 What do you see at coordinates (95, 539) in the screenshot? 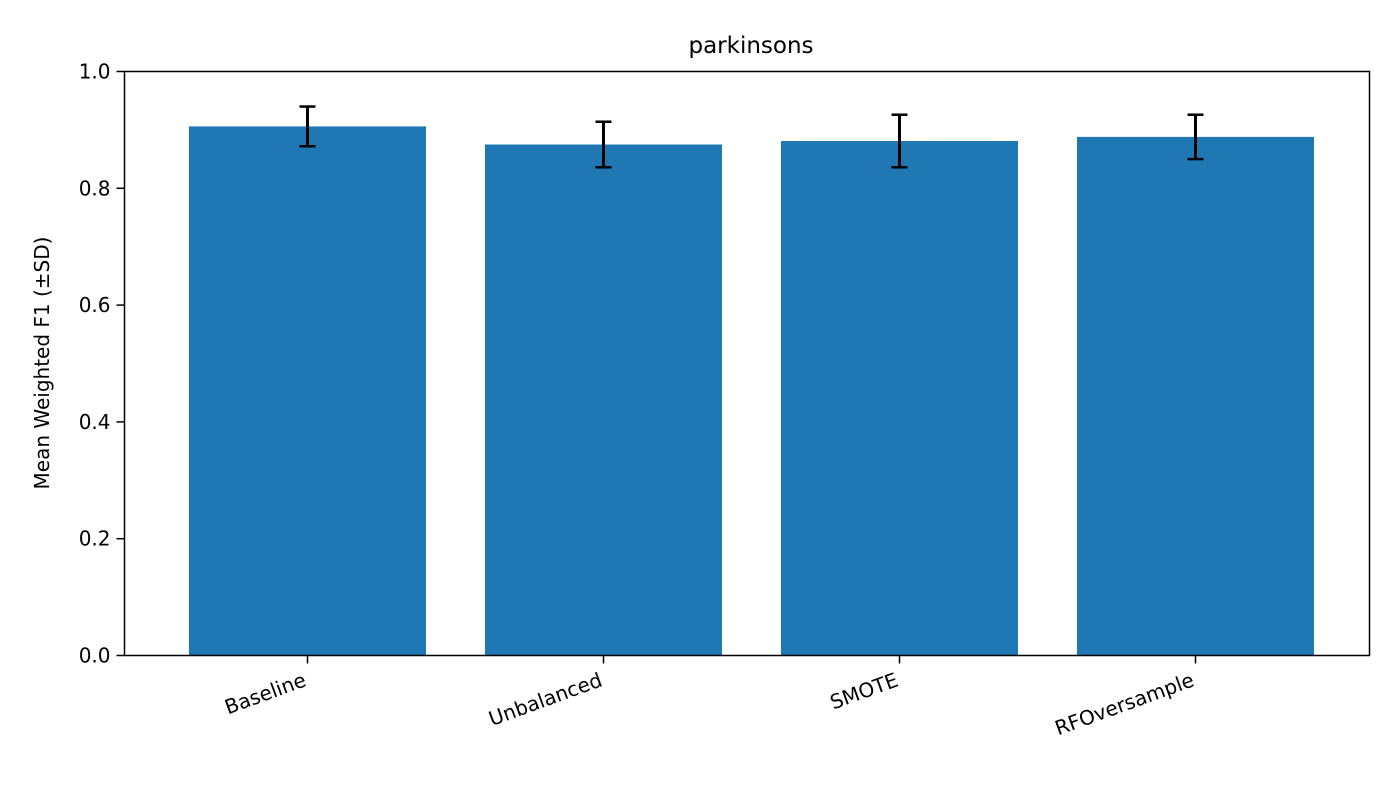
I see `y-tick-label: 0.2` at bounding box center [95, 539].